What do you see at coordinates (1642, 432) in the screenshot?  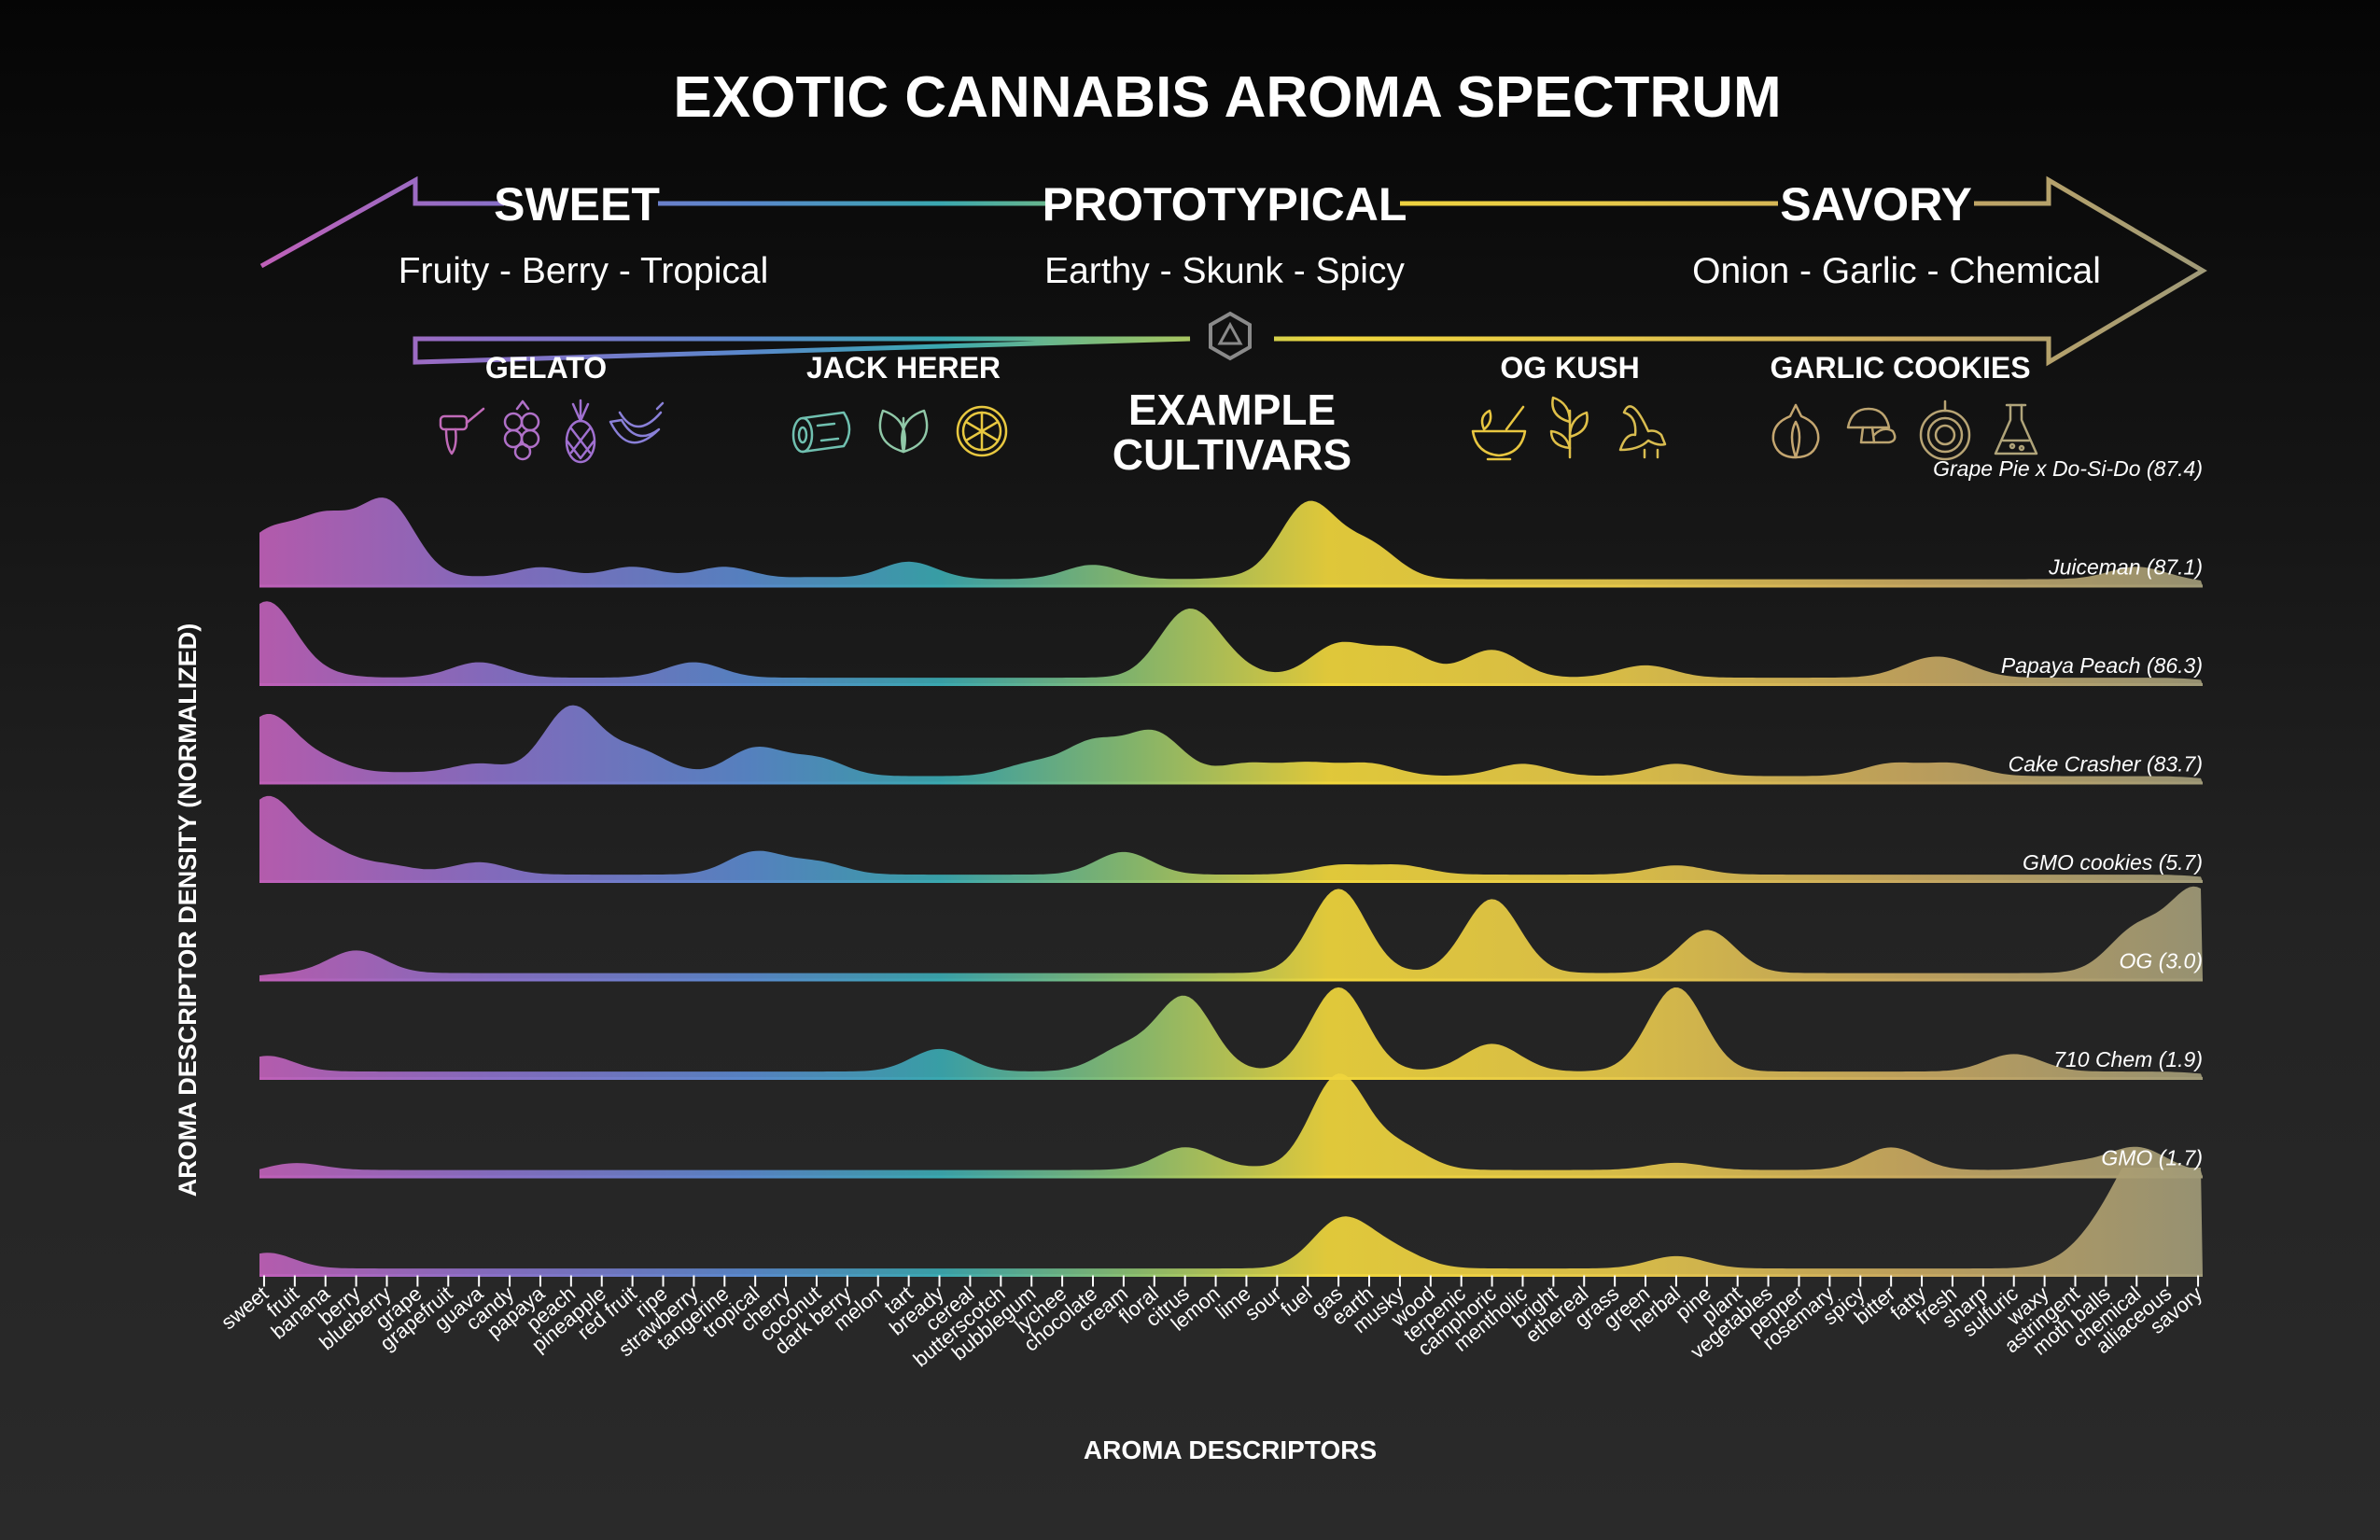 I see `skunk-icon` at bounding box center [1642, 432].